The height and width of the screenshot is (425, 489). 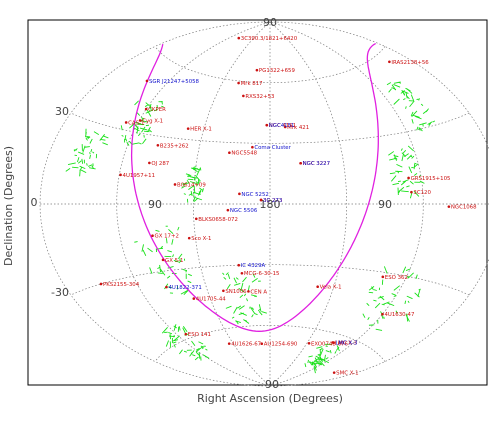 I want to click on source-label: ESO 141, so click(x=199, y=335).